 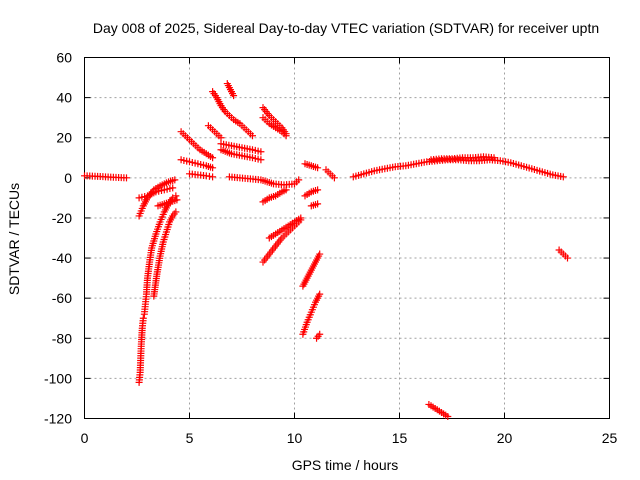 What do you see at coordinates (400, 438) in the screenshot?
I see `x-tick-label: 15` at bounding box center [400, 438].